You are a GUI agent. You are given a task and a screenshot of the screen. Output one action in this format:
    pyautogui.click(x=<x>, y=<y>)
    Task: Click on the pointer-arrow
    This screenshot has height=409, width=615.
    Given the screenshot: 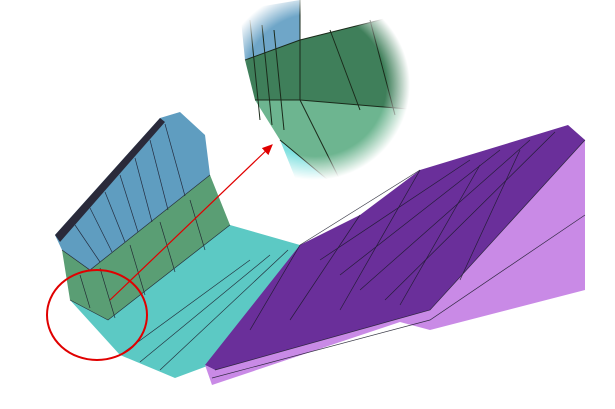 What is the action you would take?
    pyautogui.click(x=191, y=222)
    